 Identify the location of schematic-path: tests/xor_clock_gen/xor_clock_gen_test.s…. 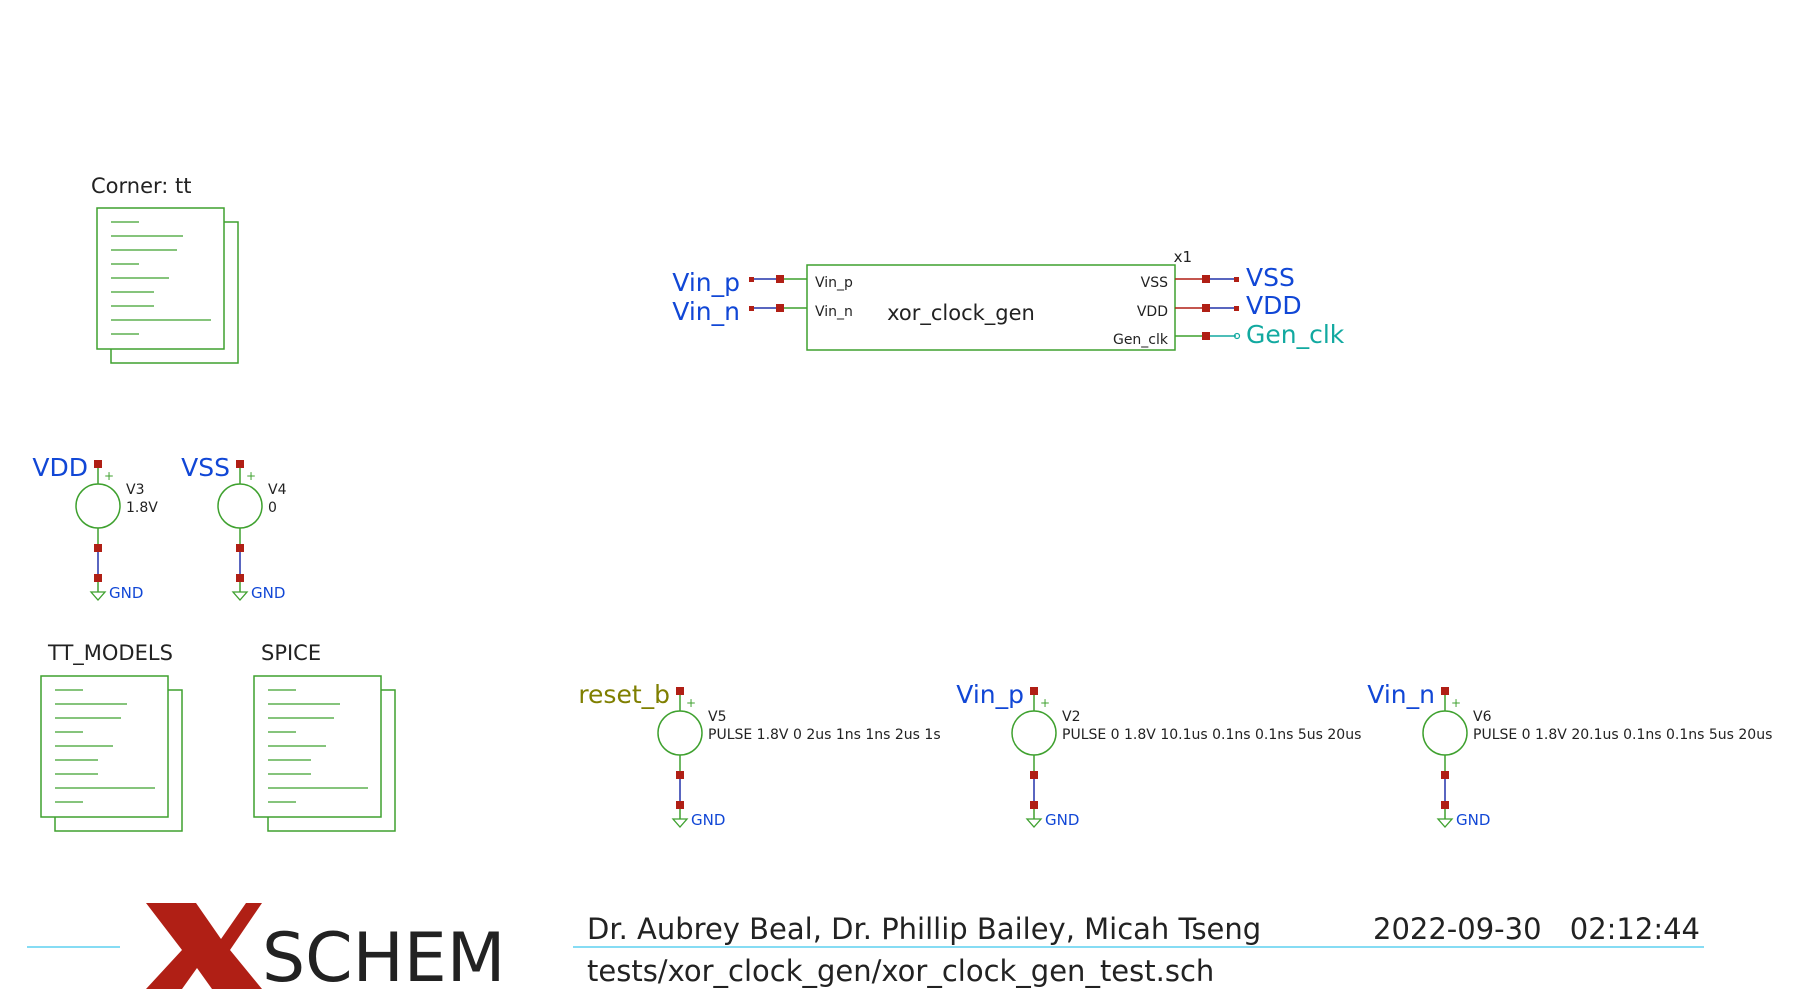
(900, 971).